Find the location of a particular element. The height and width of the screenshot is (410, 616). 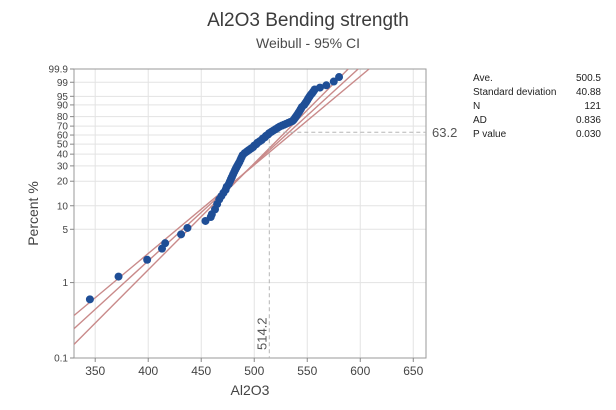

stat-row: AD 0.836 is located at coordinates (537, 121).